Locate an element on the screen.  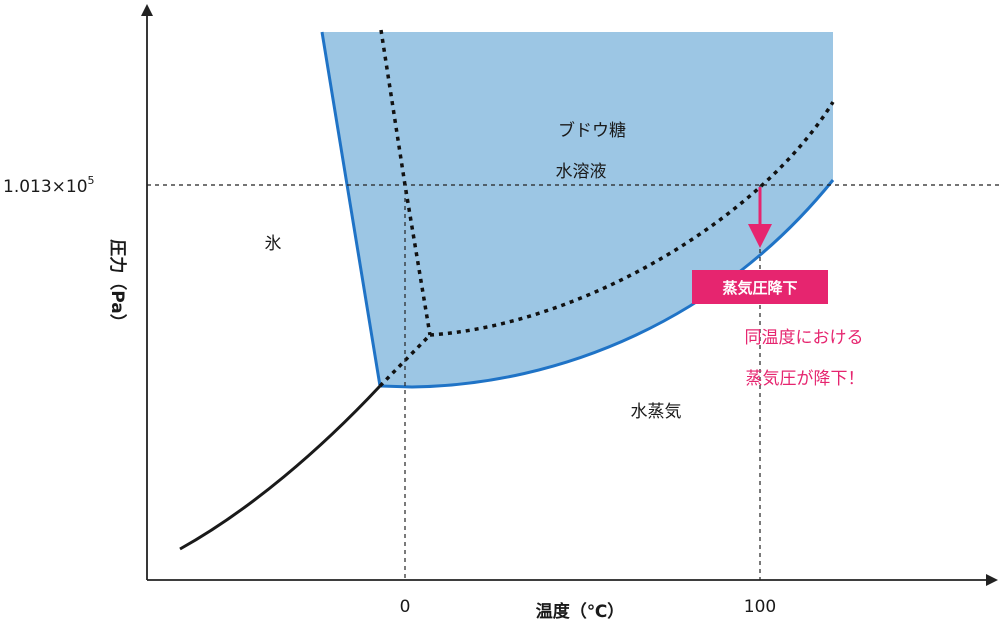
sublimation-curve is located at coordinates (280, 467).